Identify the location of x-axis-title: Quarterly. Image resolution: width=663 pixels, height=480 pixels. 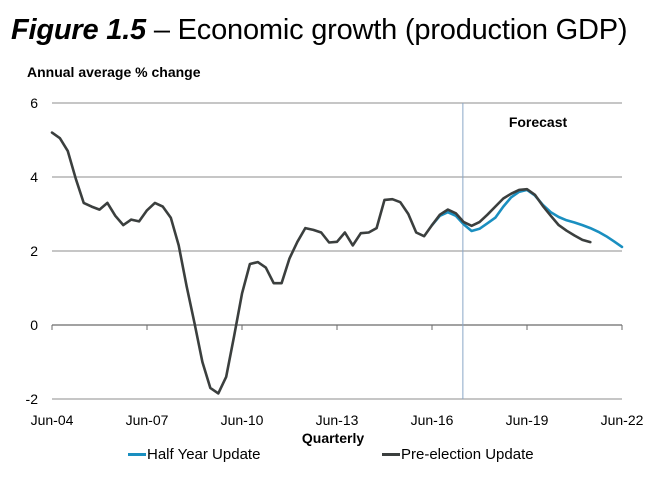
(333, 438).